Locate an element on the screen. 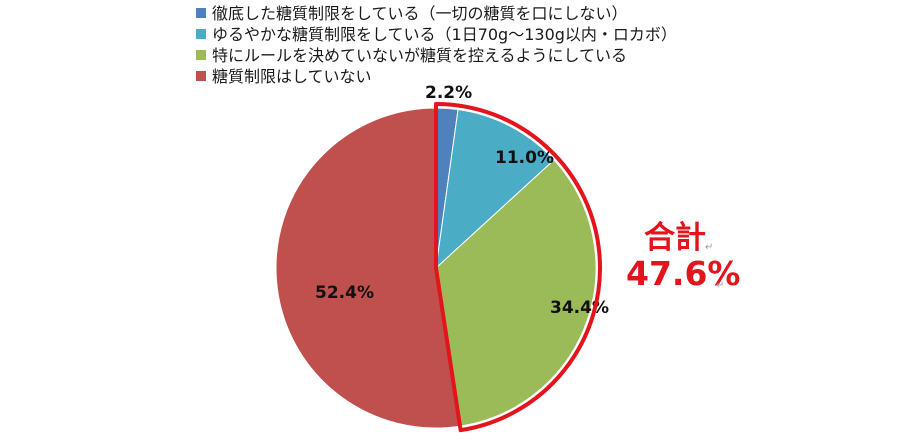 The image size is (918, 443). highlight-outline is located at coordinates (518, 267).